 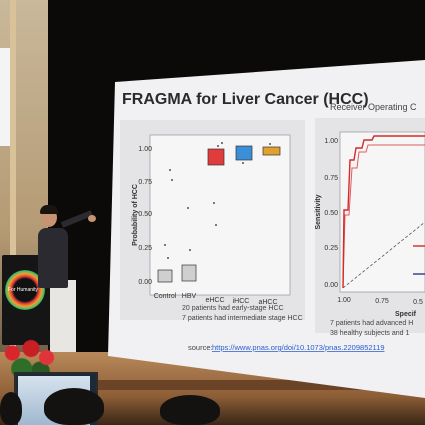 I want to click on side-screen, so click(x=5, y=97).